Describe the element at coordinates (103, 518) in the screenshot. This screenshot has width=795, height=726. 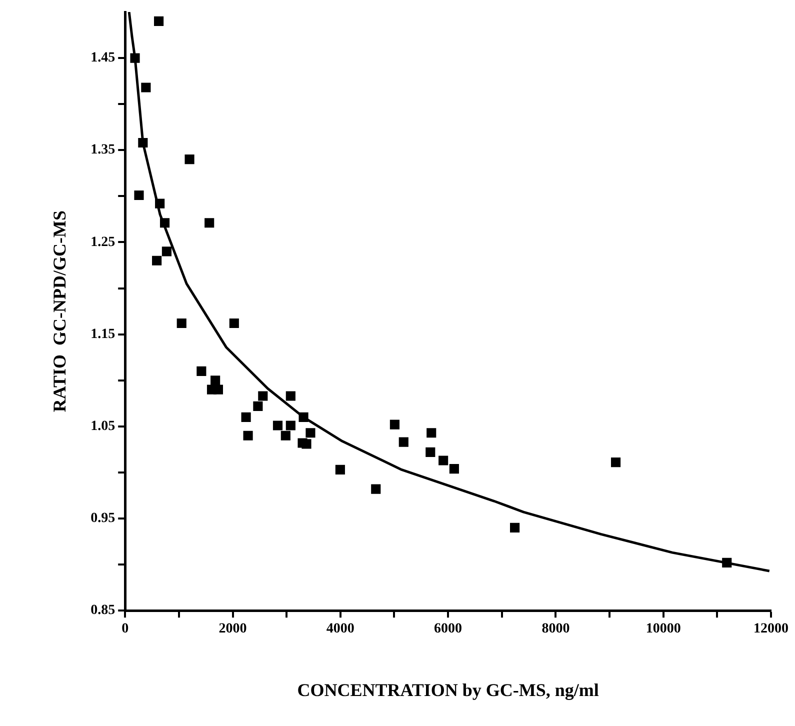
I see `y-tick-label: 0.95` at that location.